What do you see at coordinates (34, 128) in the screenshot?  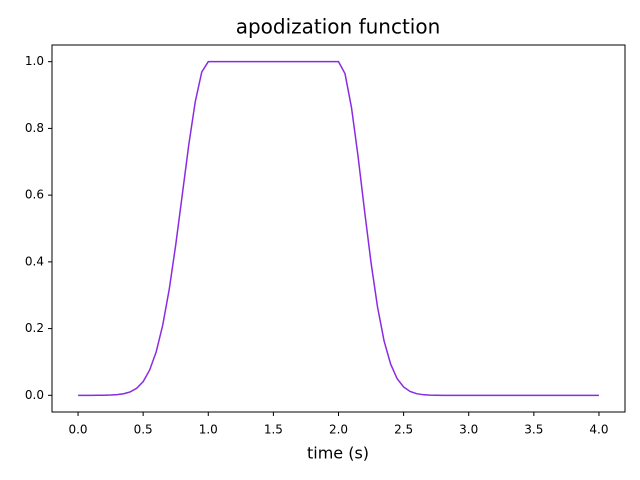 I see `y-tick-label: 0.8` at bounding box center [34, 128].